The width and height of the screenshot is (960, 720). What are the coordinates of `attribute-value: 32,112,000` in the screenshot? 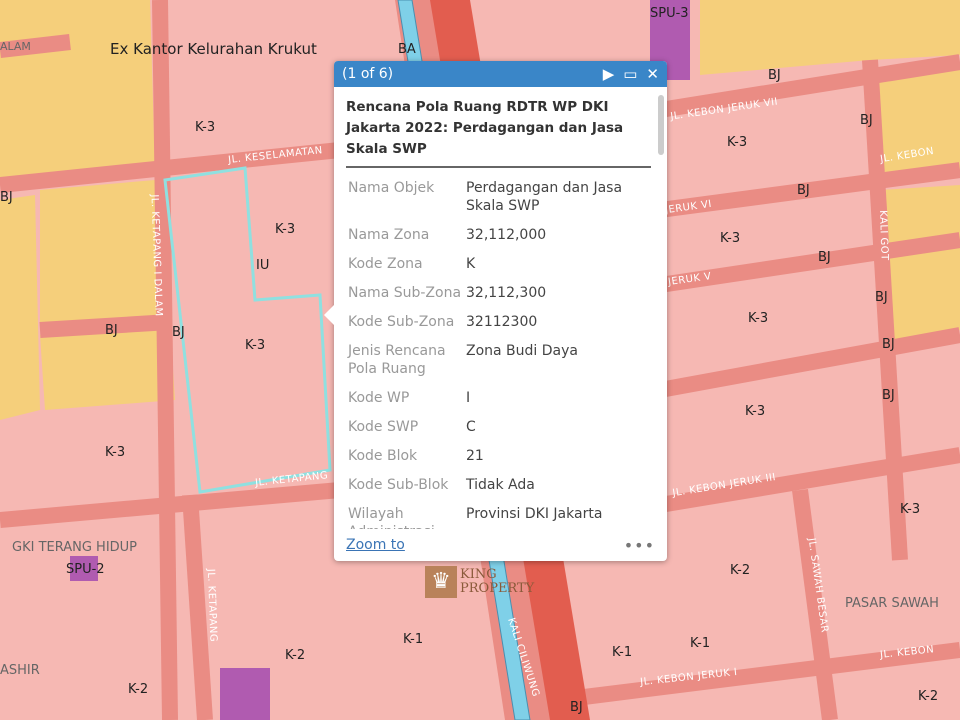 It's located at (506, 235).